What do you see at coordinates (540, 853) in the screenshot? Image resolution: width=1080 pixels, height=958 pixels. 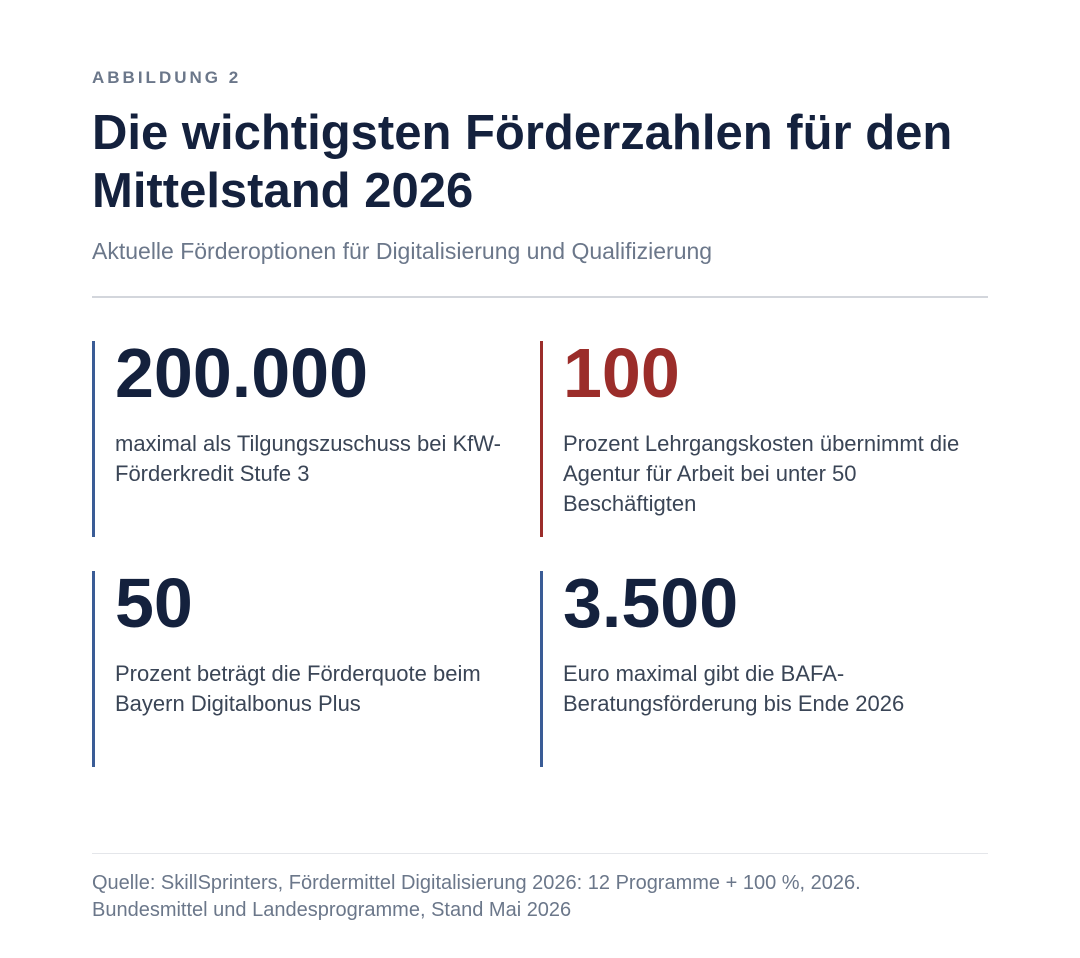 I see `footer-divider` at bounding box center [540, 853].